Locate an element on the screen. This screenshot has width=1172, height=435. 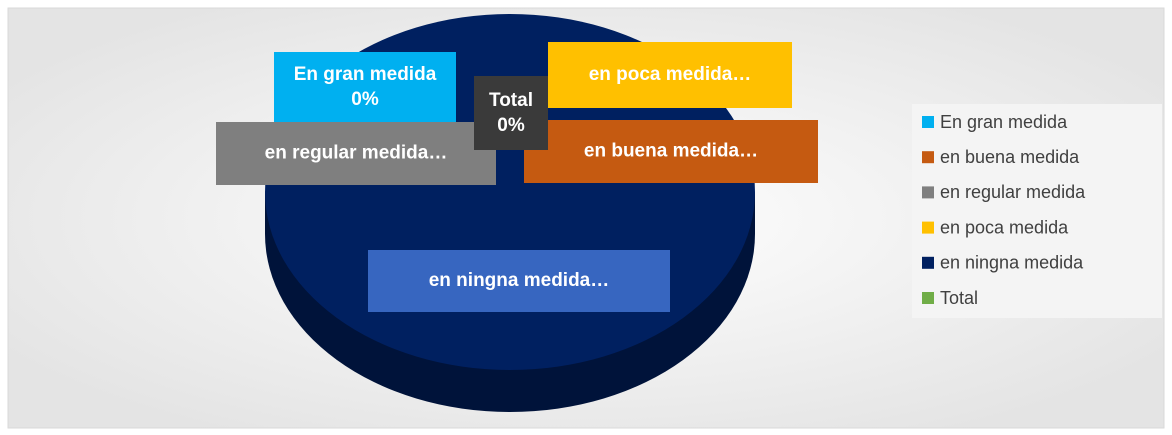
legend-box is located at coordinates (1037, 211).